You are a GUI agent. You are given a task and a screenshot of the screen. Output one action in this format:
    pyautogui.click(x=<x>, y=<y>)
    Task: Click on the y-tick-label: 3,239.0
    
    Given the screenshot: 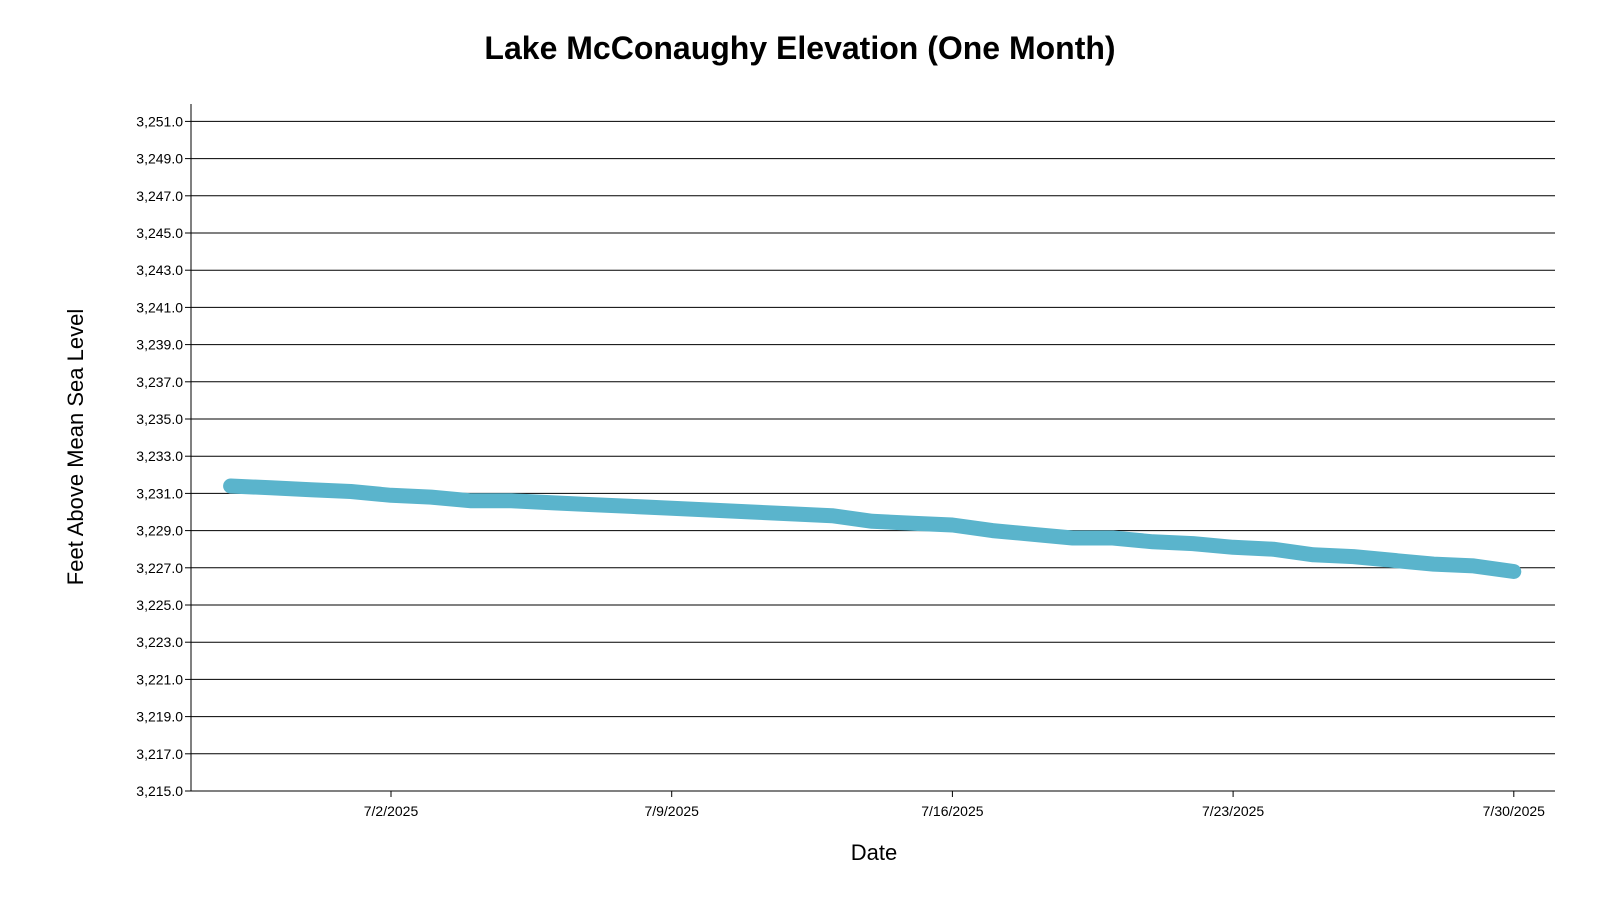 What is the action you would take?
    pyautogui.click(x=159, y=345)
    